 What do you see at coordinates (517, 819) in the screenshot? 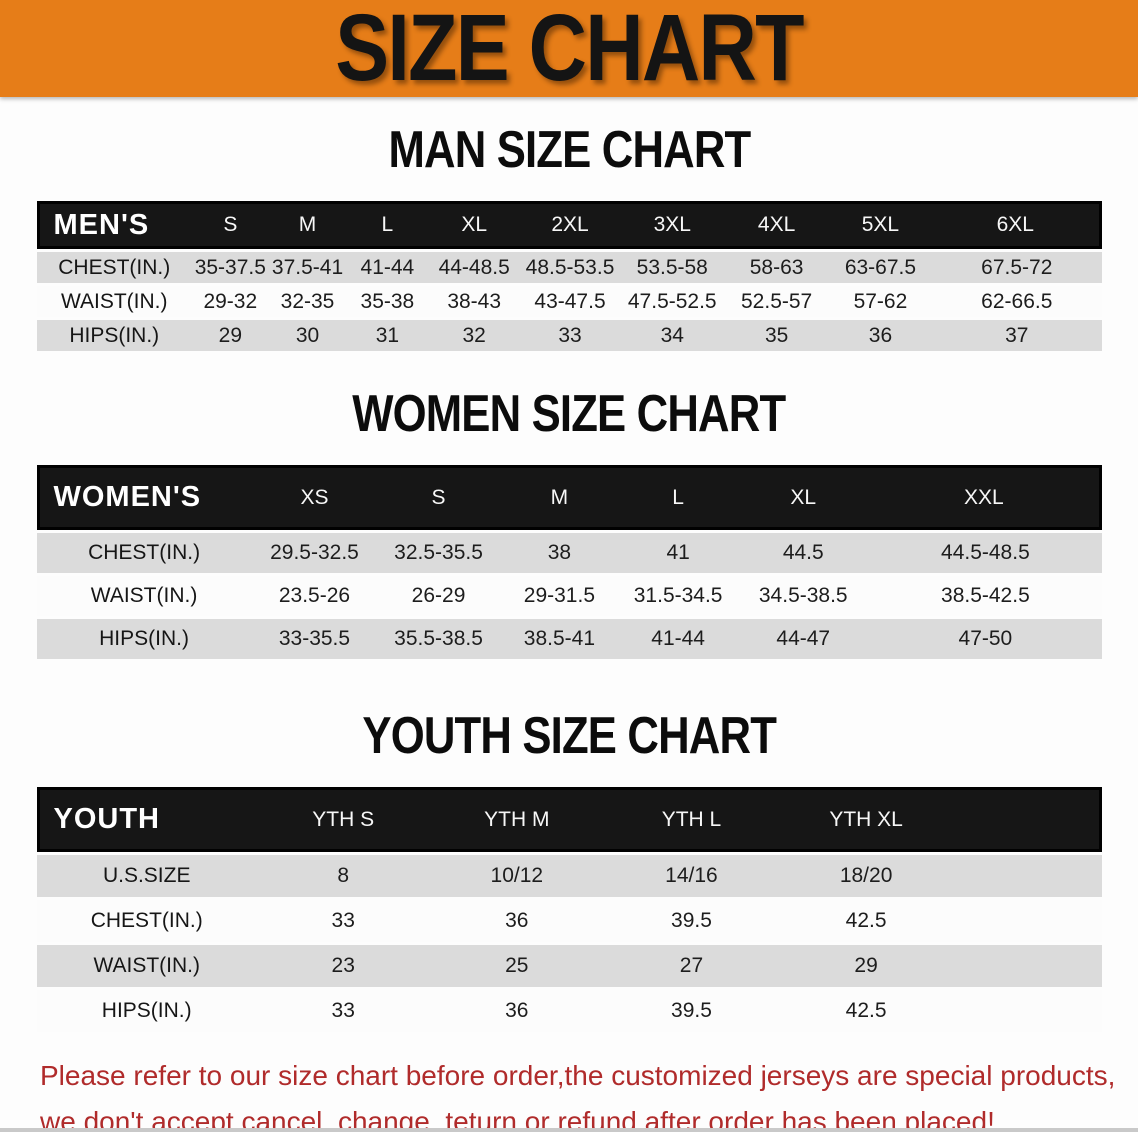
I see `size-column-header: YTH M` at bounding box center [517, 819].